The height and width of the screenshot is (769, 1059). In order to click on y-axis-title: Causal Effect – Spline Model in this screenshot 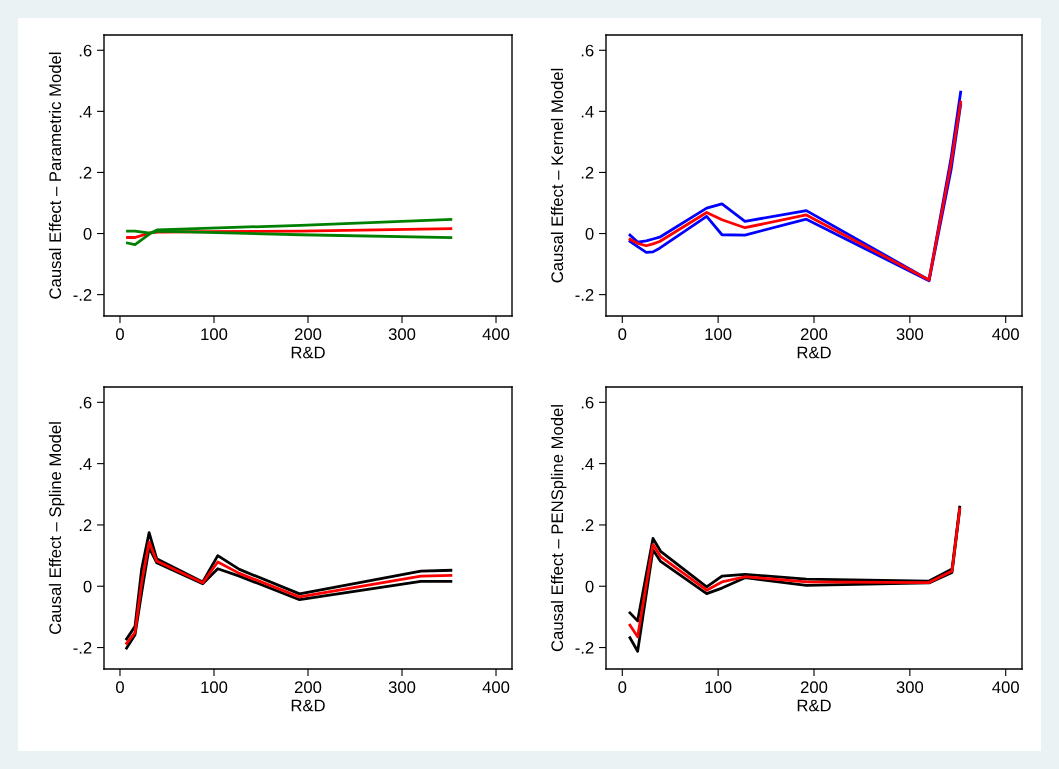, I will do `click(56, 528)`.